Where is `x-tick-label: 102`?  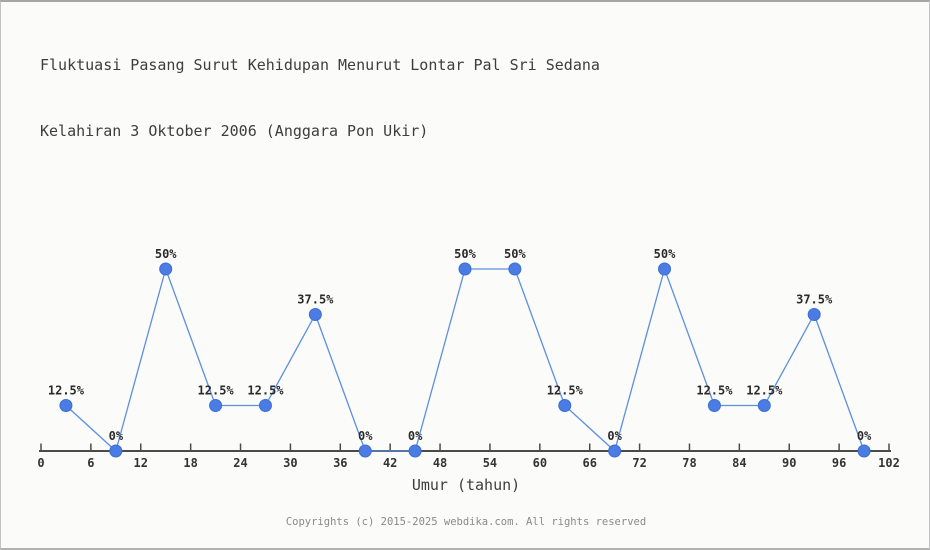
x-tick-label: 102 is located at coordinates (889, 463).